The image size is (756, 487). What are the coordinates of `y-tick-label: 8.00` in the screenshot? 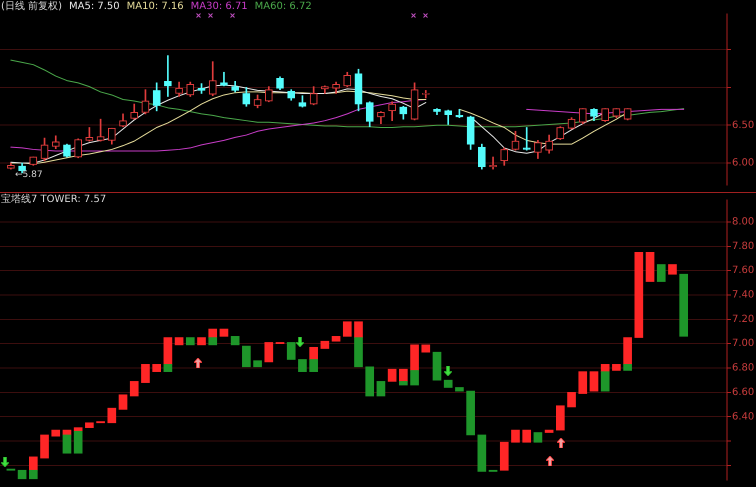 It's located at (743, 222).